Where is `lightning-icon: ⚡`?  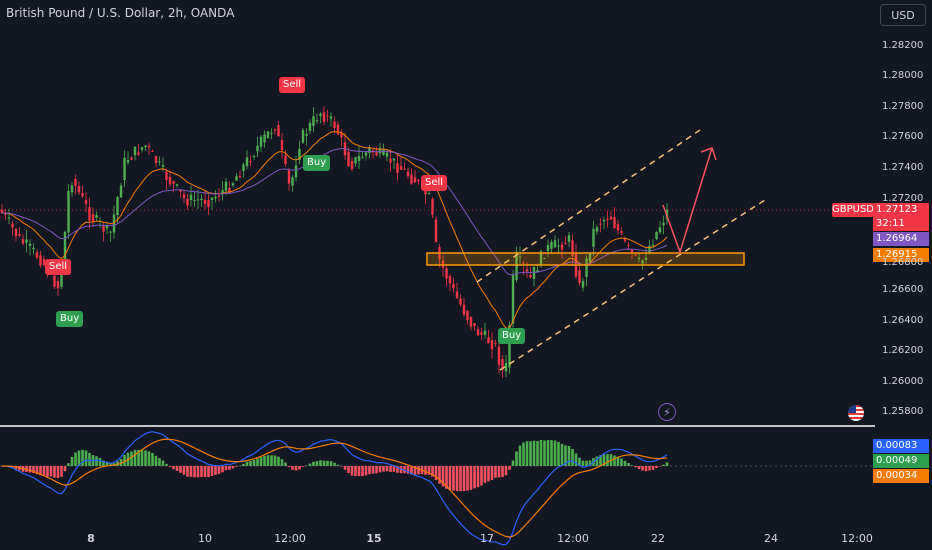 lightning-icon: ⚡ is located at coordinates (667, 412).